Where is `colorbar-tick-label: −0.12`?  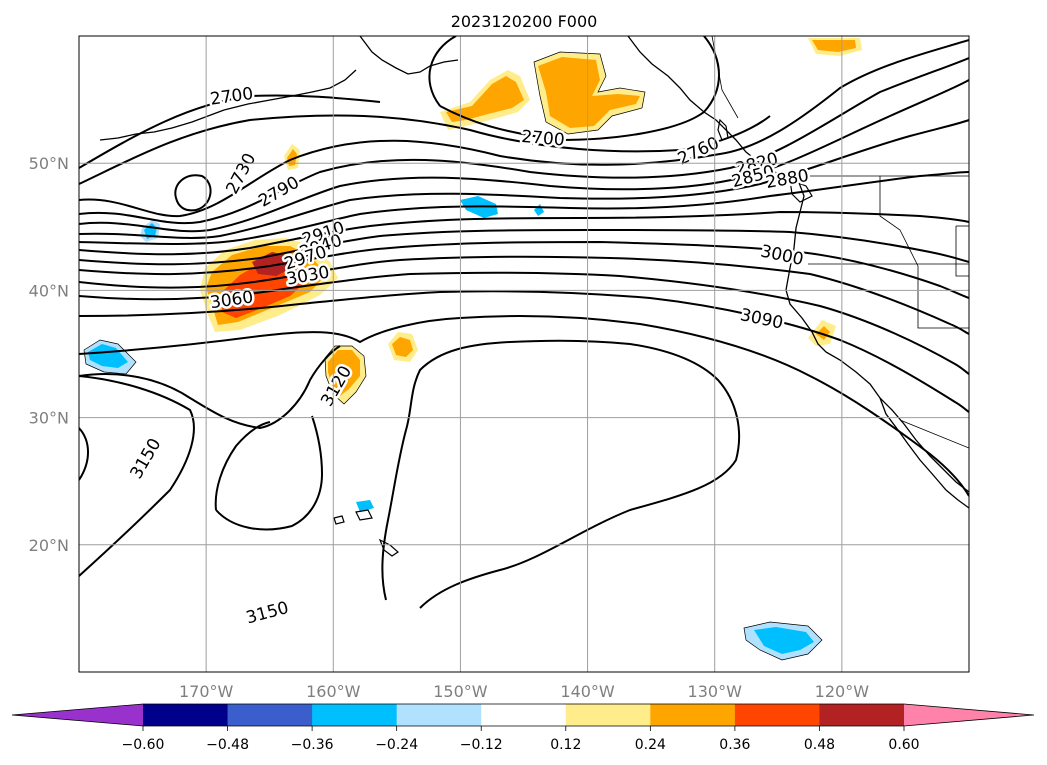
colorbar-tick-label: −0.12 is located at coordinates (481, 745).